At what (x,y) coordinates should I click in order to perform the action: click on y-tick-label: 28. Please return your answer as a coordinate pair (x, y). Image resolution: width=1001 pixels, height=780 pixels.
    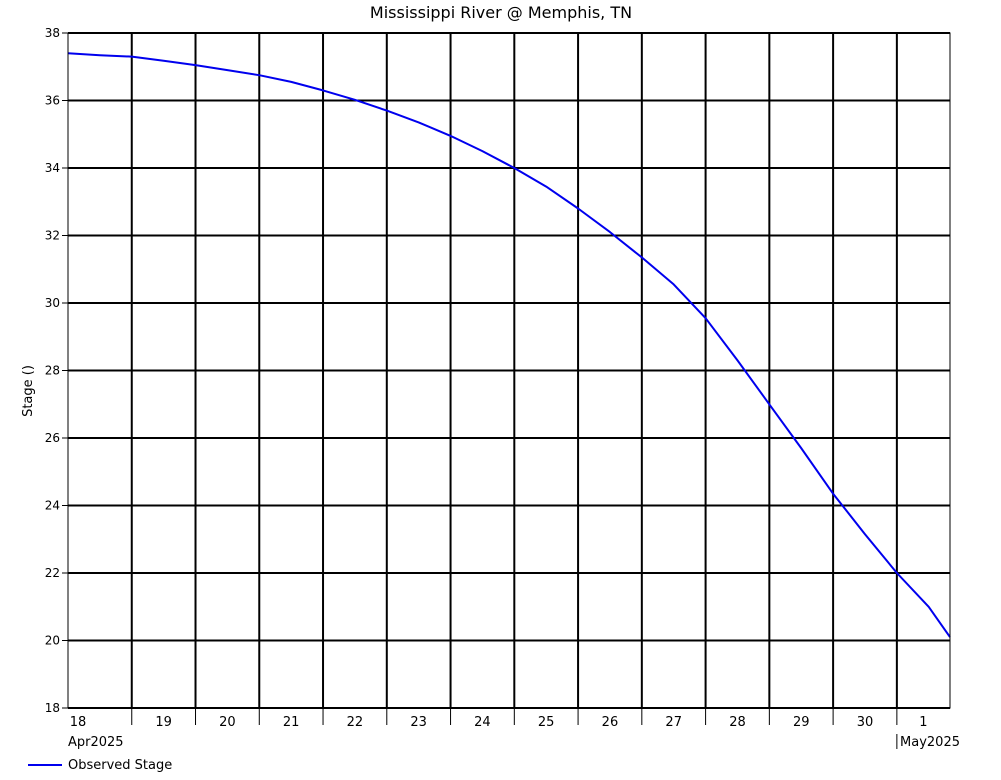
    Looking at the image, I should click on (52, 371).